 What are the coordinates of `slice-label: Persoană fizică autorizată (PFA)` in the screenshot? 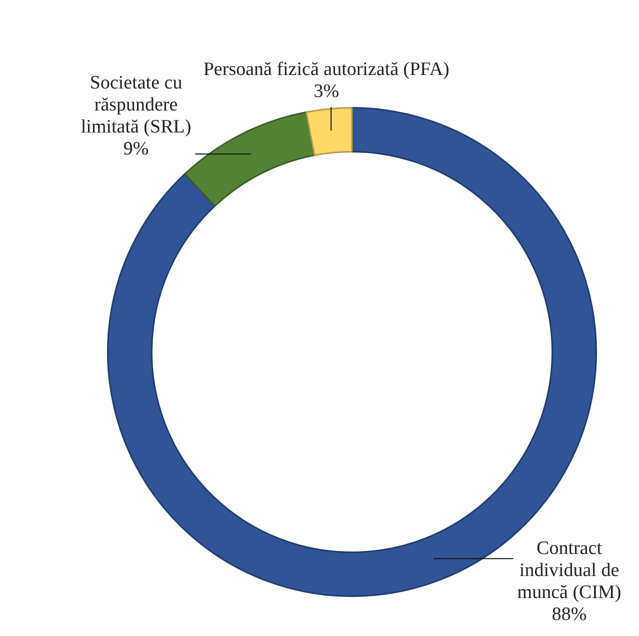 It's located at (326, 69).